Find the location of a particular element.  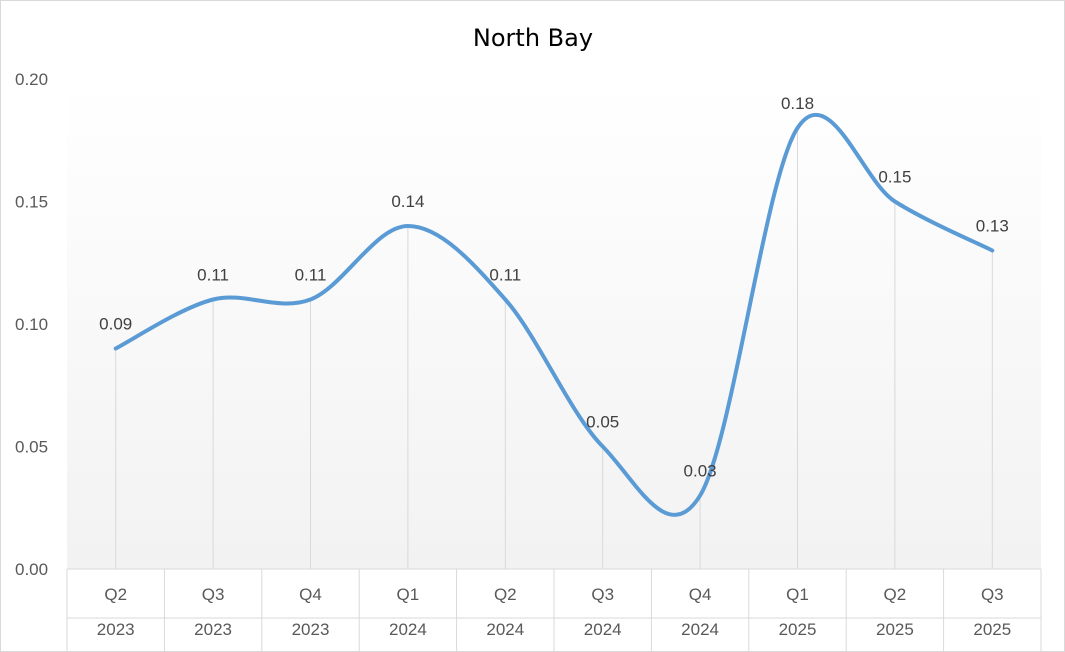

data-label: 0.14 is located at coordinates (407, 201).